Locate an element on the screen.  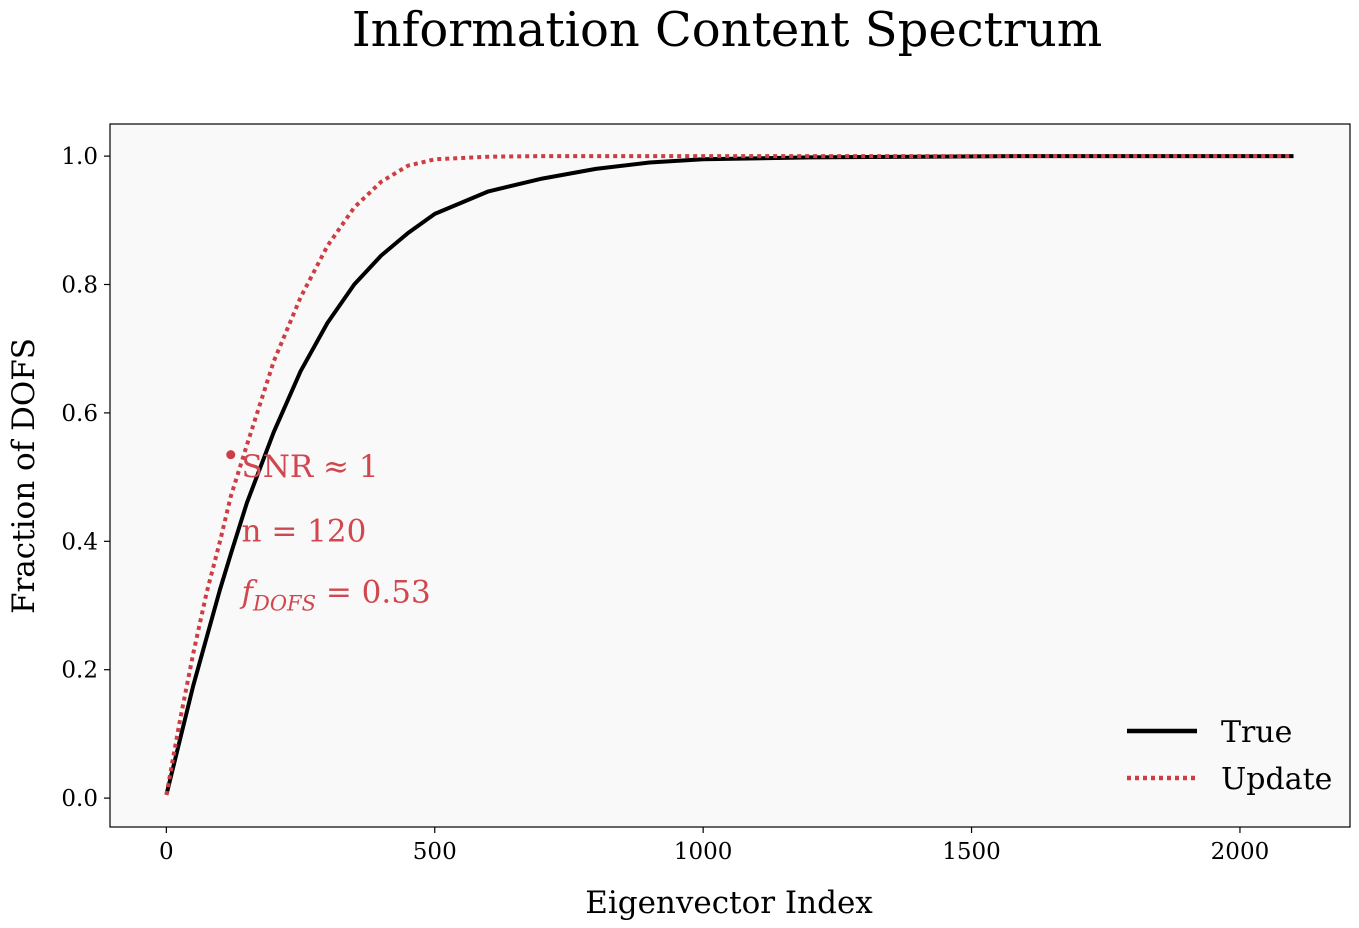
y-axis: 0.0 0.2 0.4 0.6 0.8 1.0 is located at coordinates (85, 478).